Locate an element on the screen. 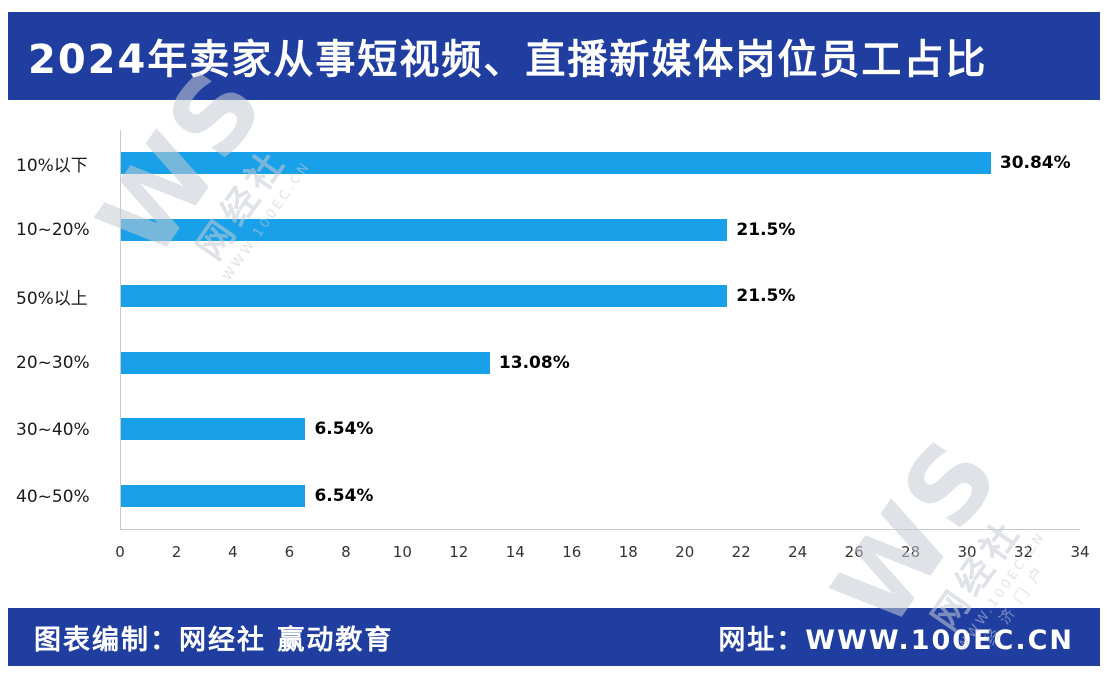 The width and height of the screenshot is (1108, 676). category-row: 30~40% is located at coordinates (68, 430).